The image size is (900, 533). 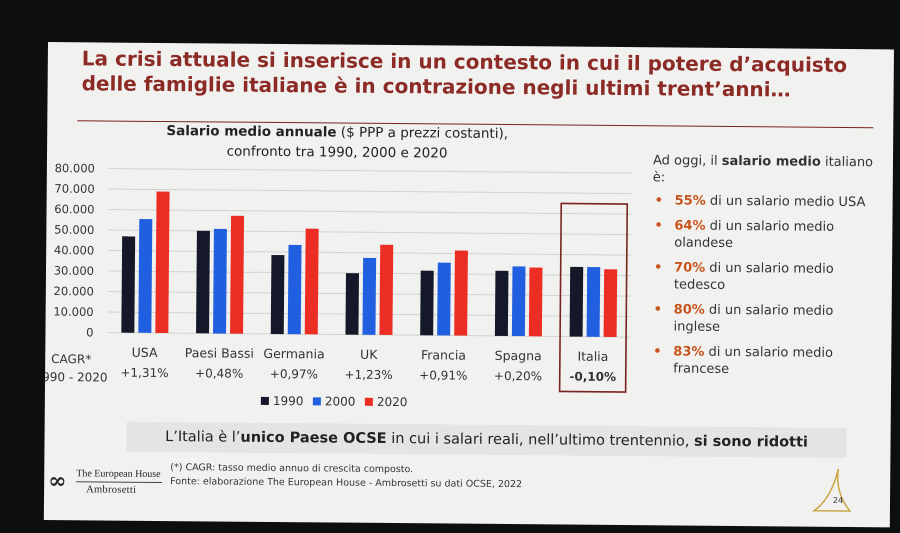 What do you see at coordinates (145, 352) in the screenshot?
I see `category-label: USA` at bounding box center [145, 352].